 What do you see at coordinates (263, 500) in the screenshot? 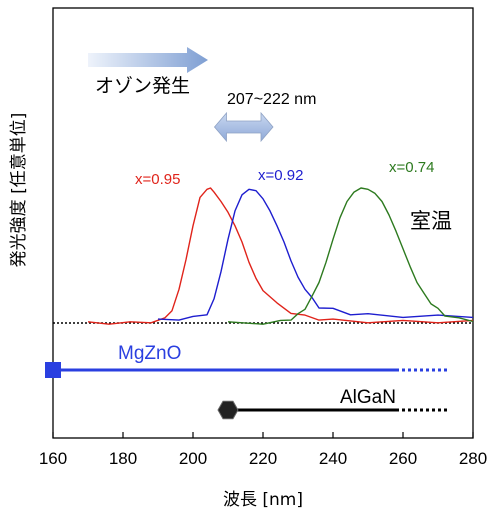
I see `x-axis-label: 波長 [nm]` at bounding box center [263, 500].